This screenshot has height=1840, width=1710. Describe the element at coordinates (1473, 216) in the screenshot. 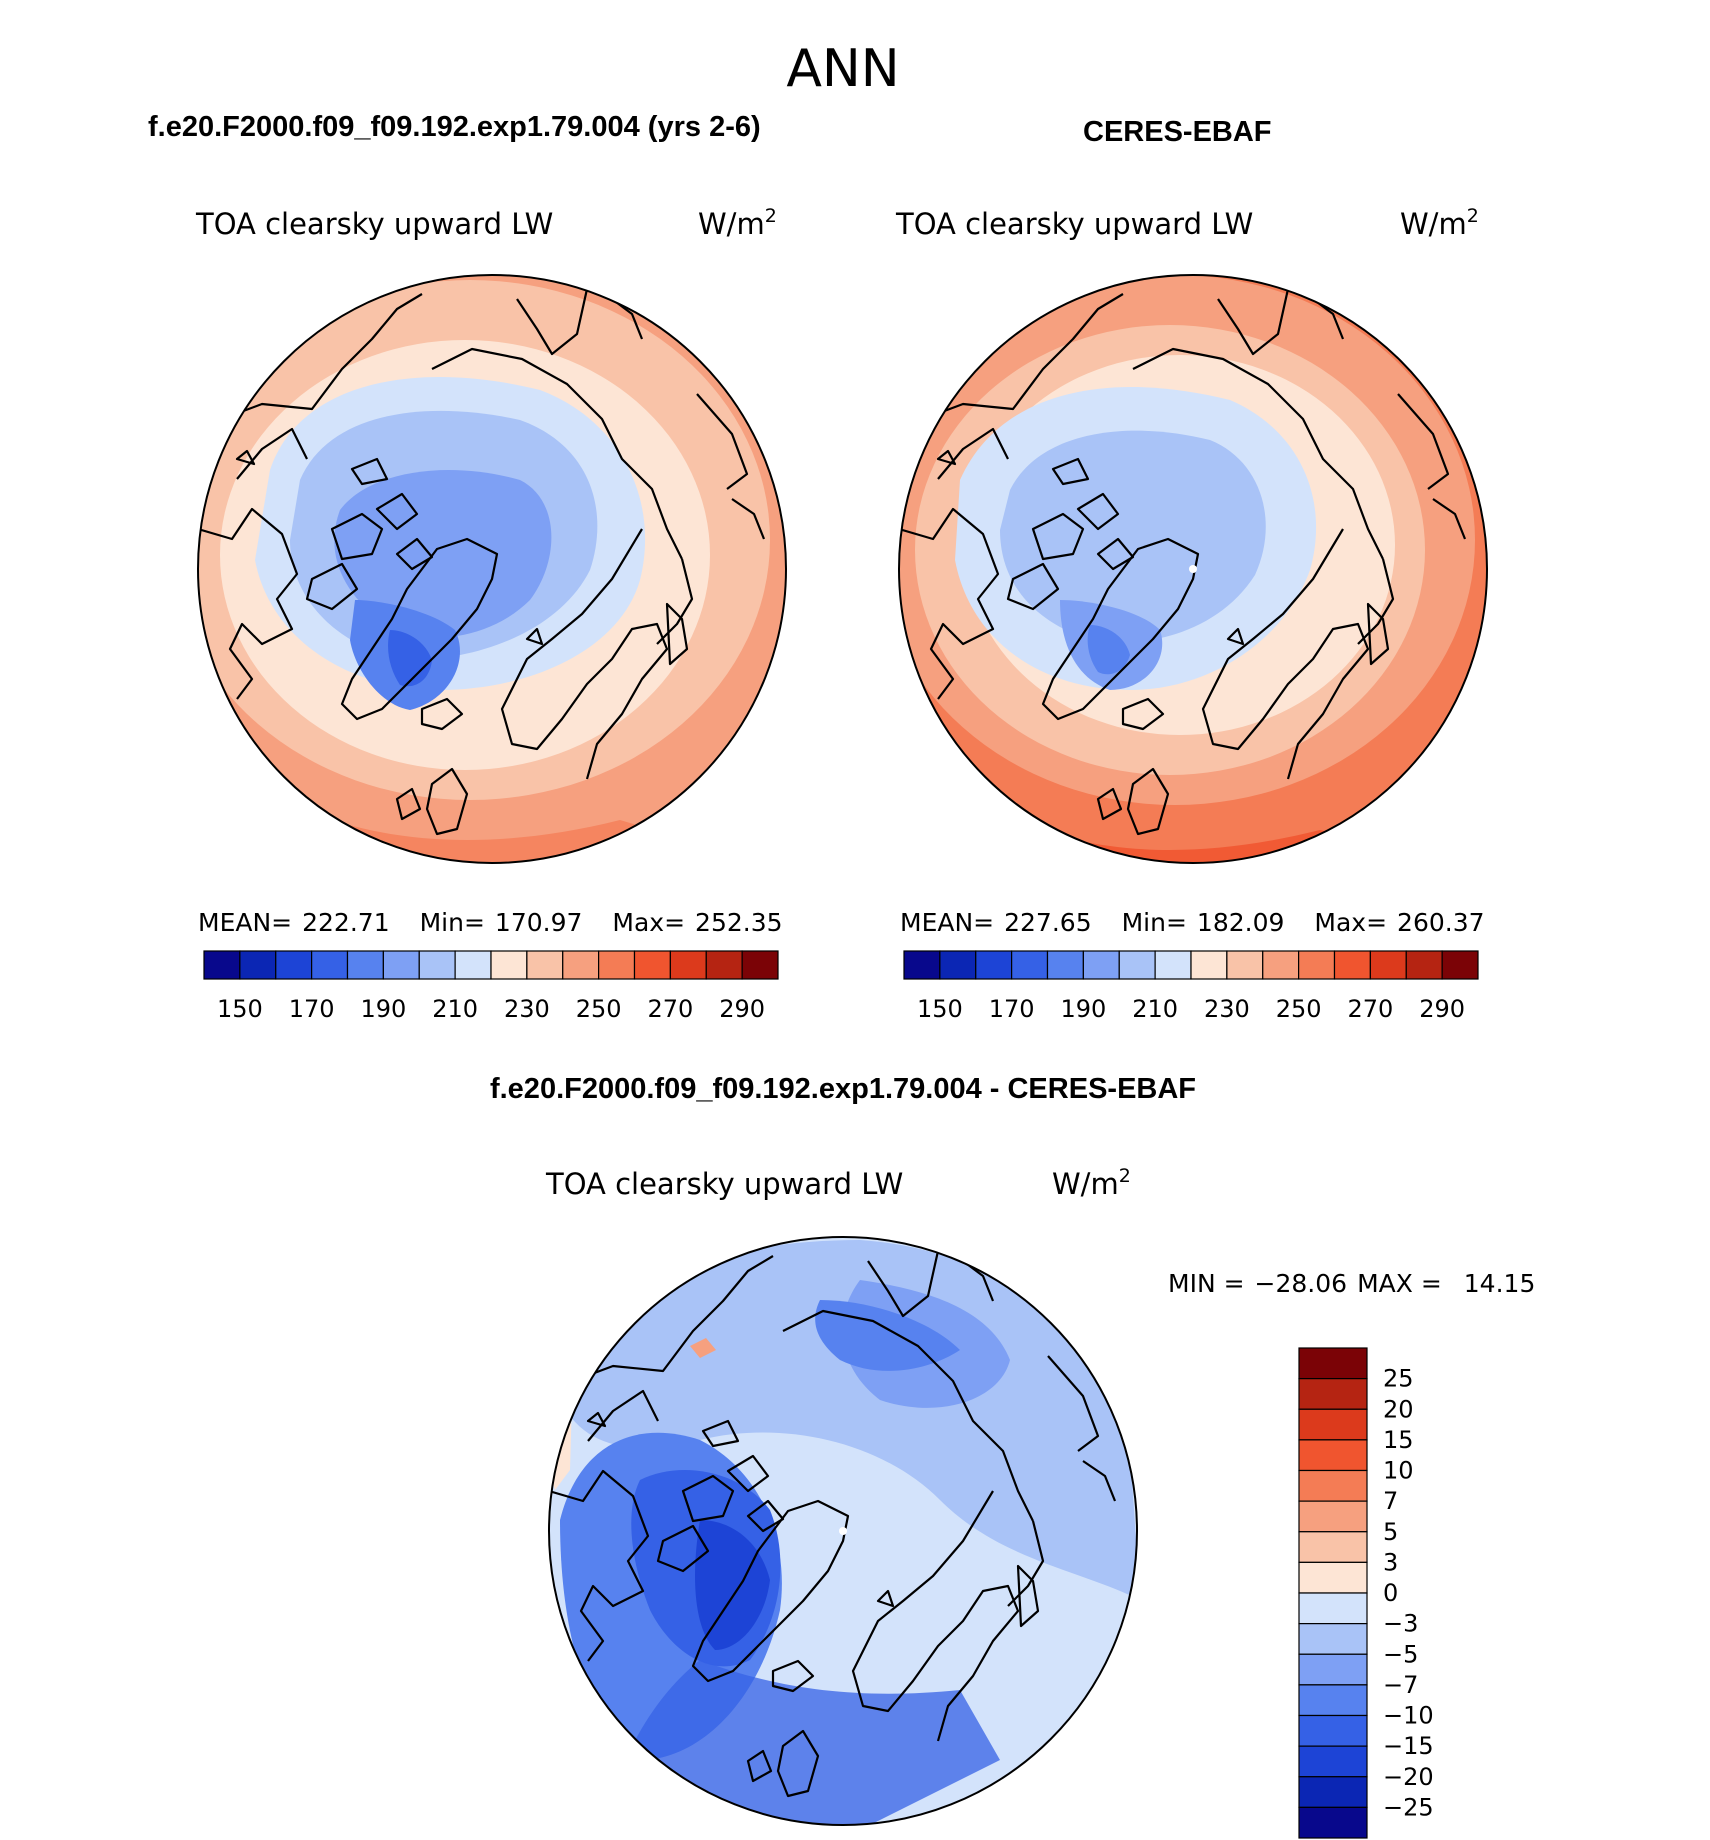

I see `units-exponent: 2` at that location.